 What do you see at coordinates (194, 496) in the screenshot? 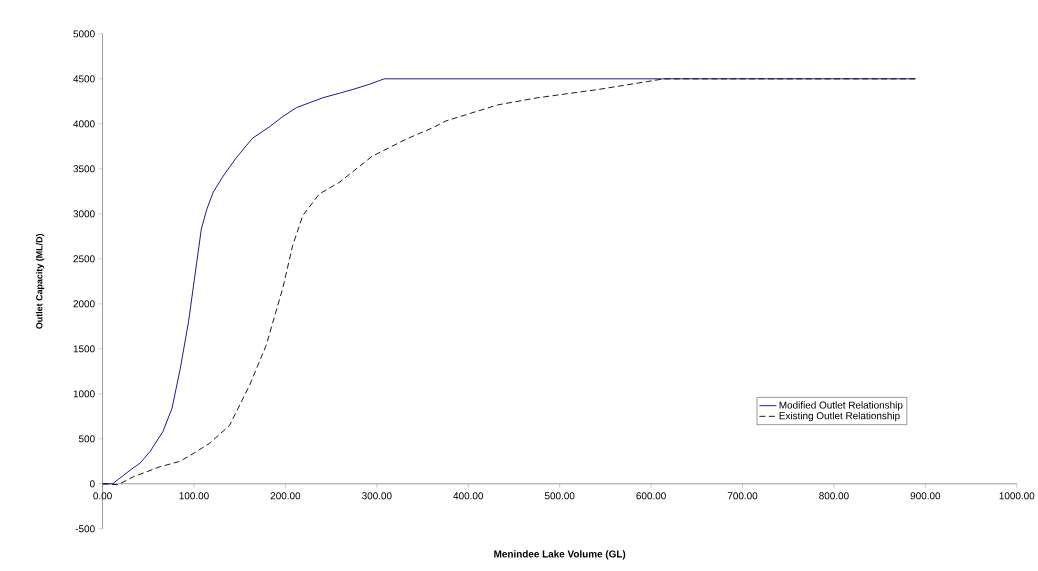
I see `x-tick-label: 100.00` at bounding box center [194, 496].